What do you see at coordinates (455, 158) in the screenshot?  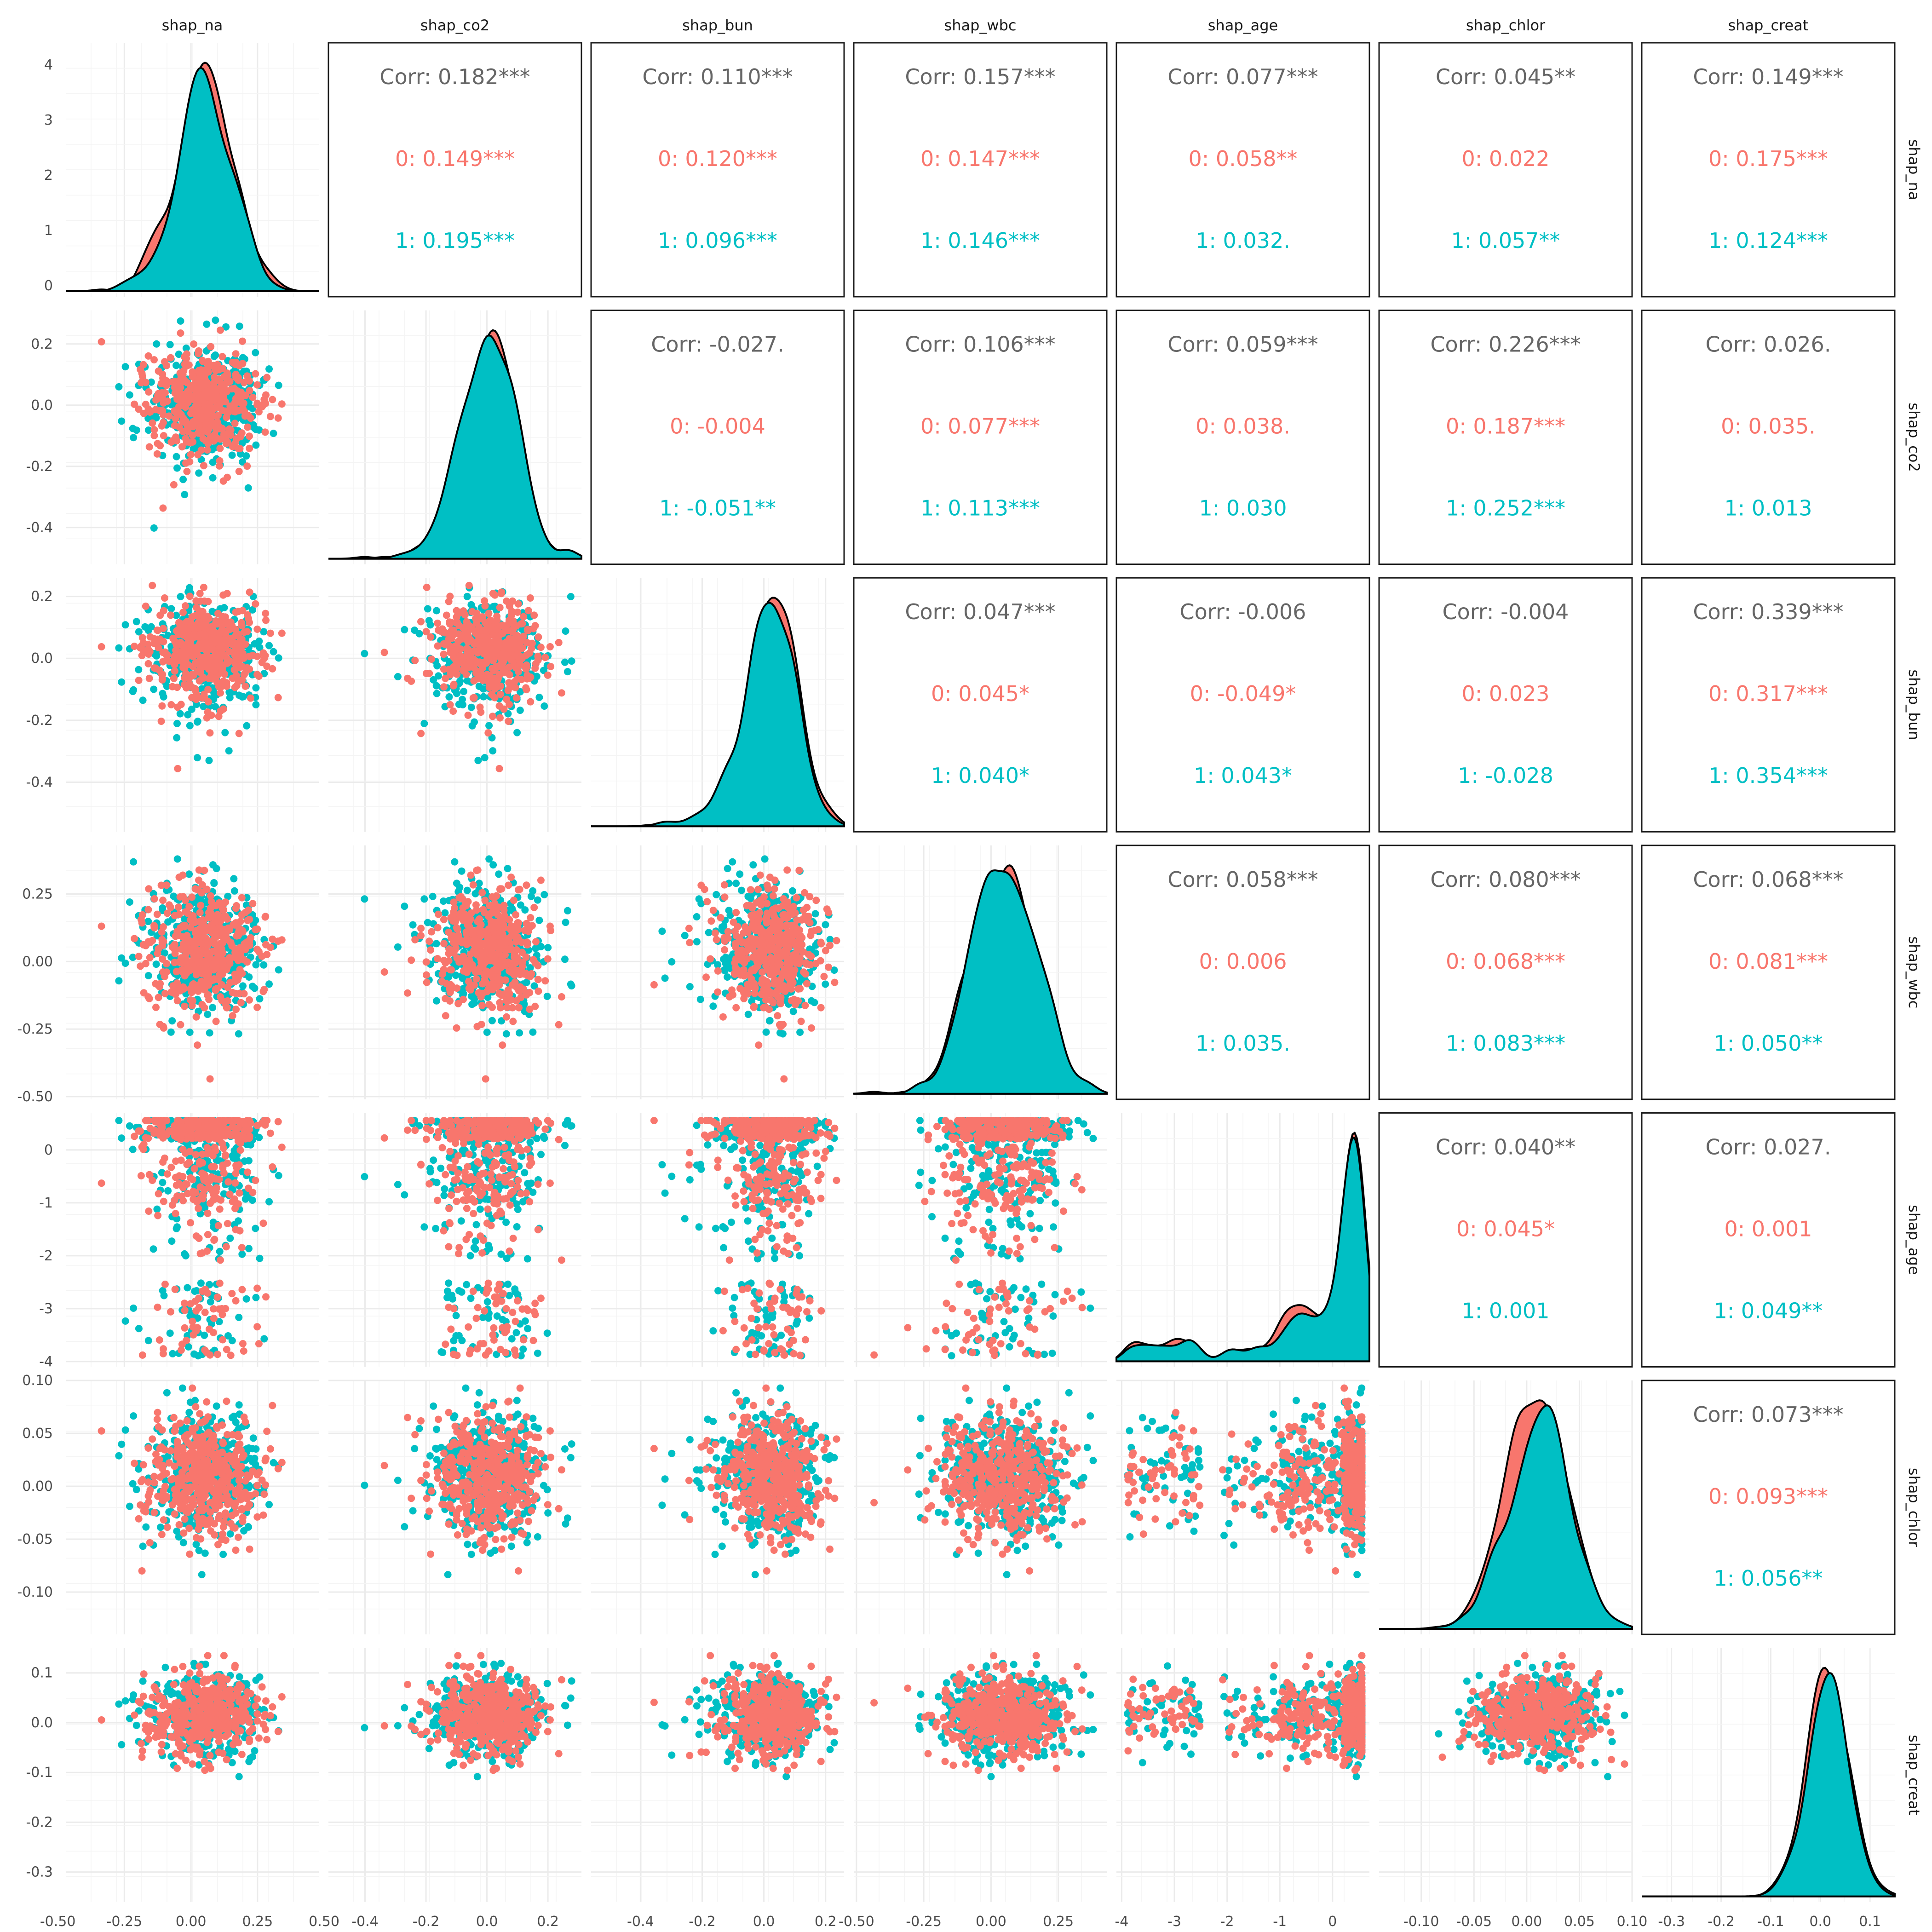 I see `corr-group0-label: 0: 0.149***` at bounding box center [455, 158].